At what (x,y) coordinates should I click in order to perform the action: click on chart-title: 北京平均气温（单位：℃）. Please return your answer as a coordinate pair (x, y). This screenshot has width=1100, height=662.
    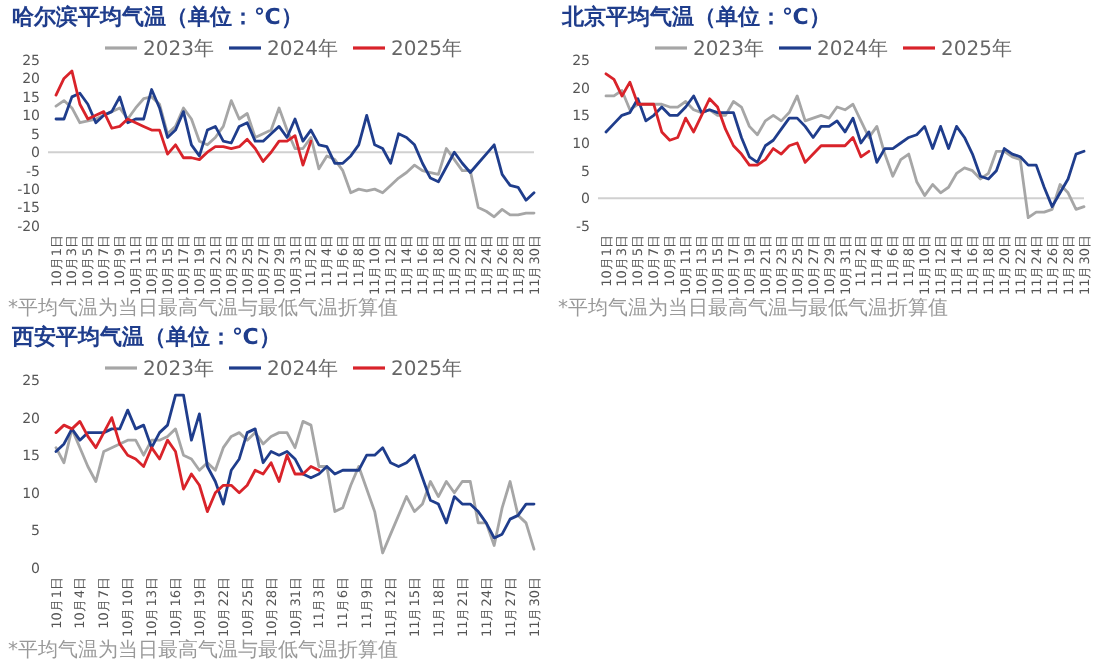
    Looking at the image, I should click on (695, 17).